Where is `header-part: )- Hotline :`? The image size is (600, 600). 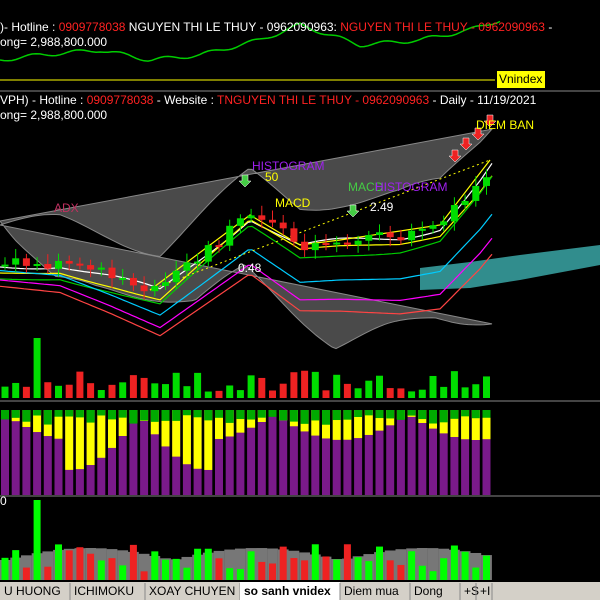
header-part: )- Hotline : is located at coordinates (29, 27).